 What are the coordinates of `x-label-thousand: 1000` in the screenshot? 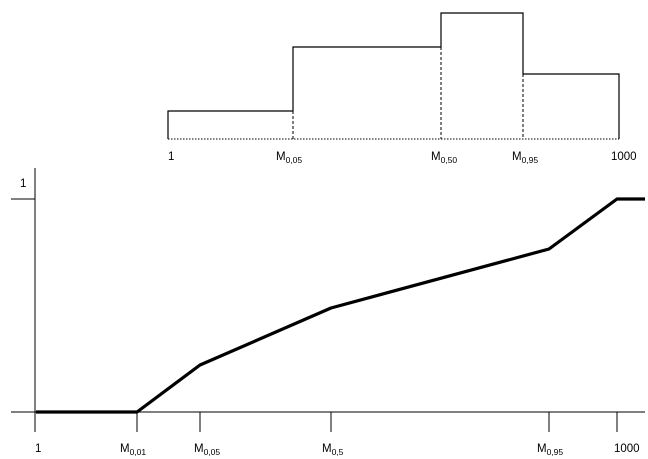 It's located at (627, 449).